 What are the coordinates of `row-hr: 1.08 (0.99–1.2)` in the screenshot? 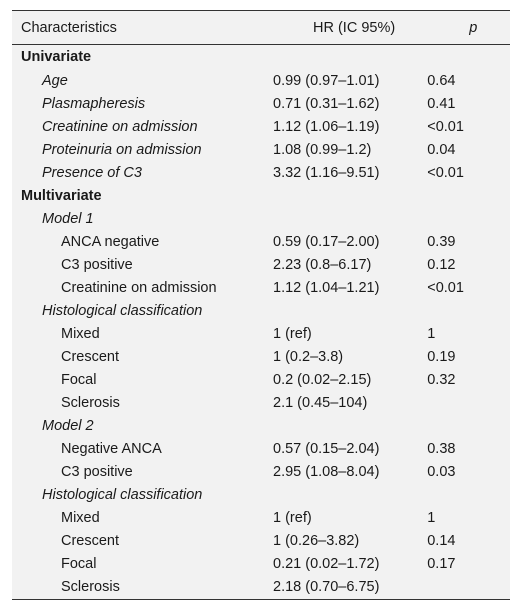 It's located at (322, 149).